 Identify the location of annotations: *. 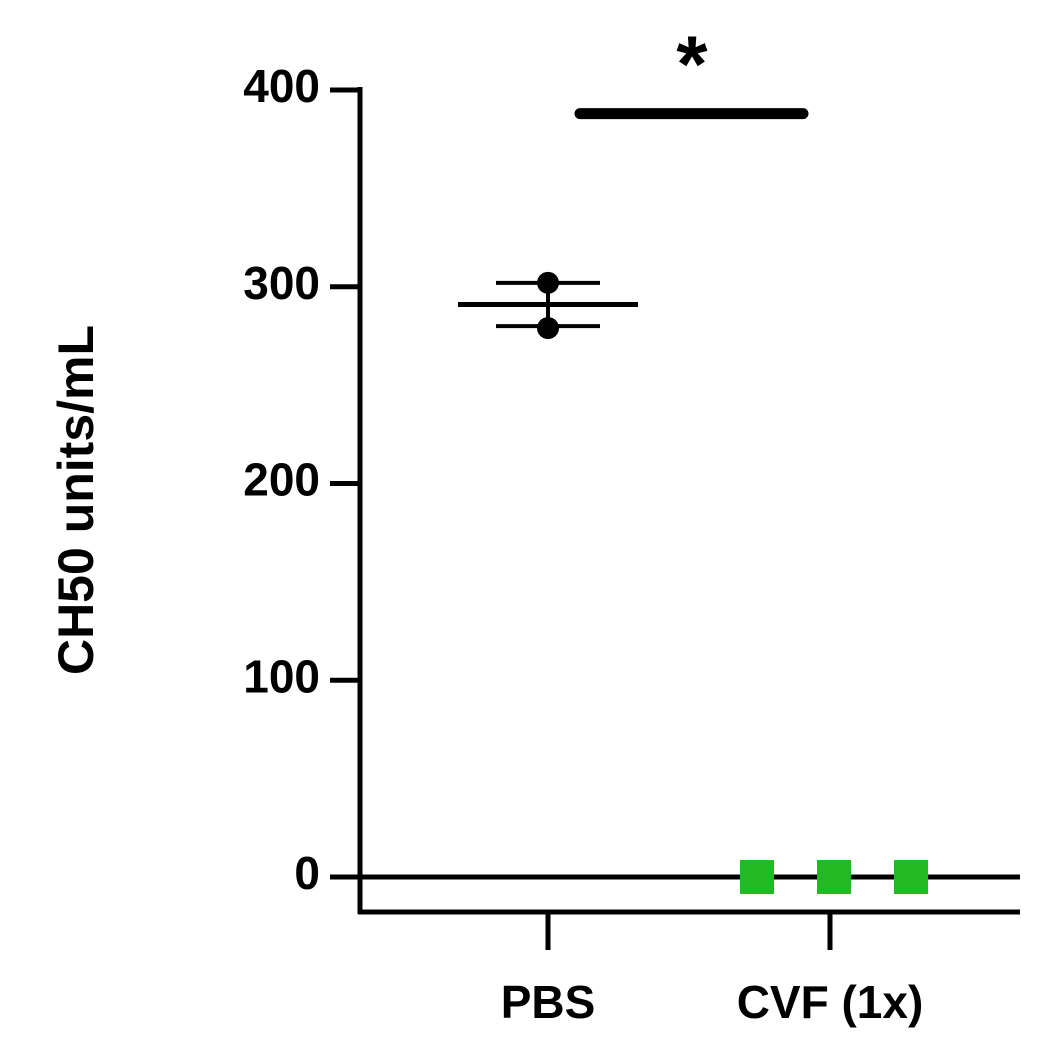
(691, 70).